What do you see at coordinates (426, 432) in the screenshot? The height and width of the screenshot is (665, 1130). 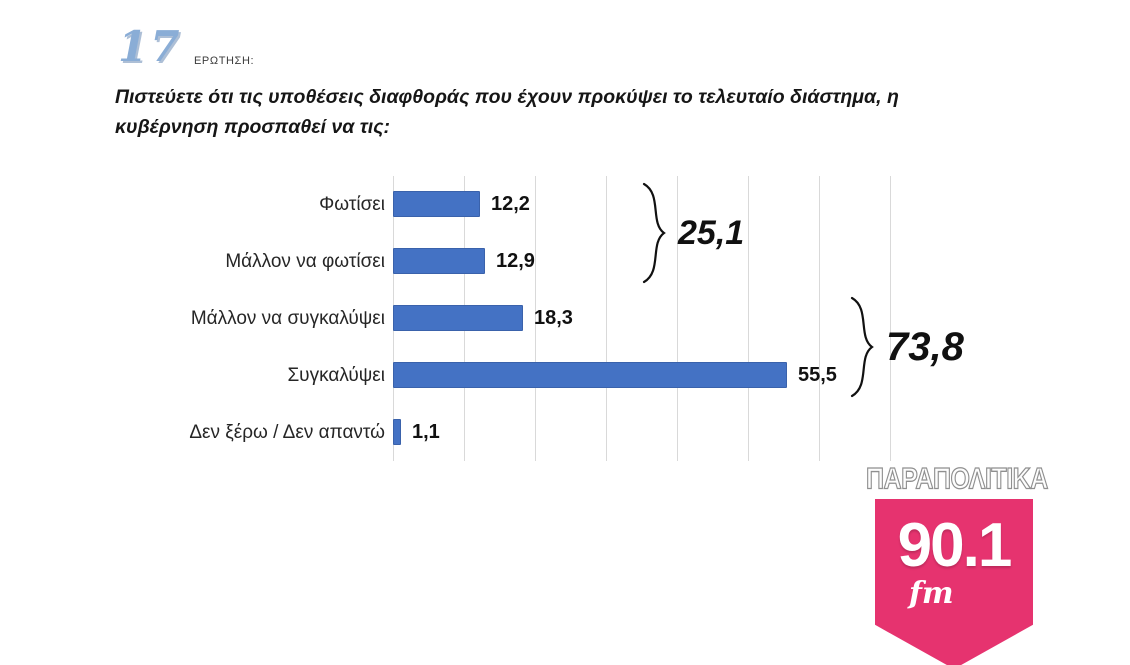 I see `bar-value-label: 1,1` at bounding box center [426, 432].